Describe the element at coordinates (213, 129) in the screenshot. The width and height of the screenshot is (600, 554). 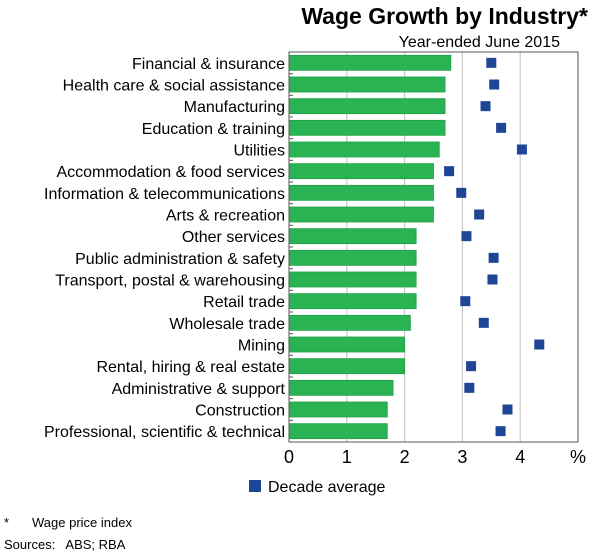
I see `category-label: Education & training` at that location.